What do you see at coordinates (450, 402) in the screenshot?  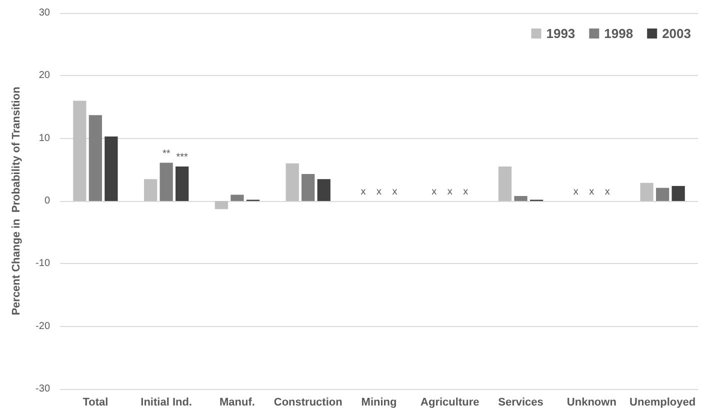 I see `x-tick-label: Agriculture` at bounding box center [450, 402].